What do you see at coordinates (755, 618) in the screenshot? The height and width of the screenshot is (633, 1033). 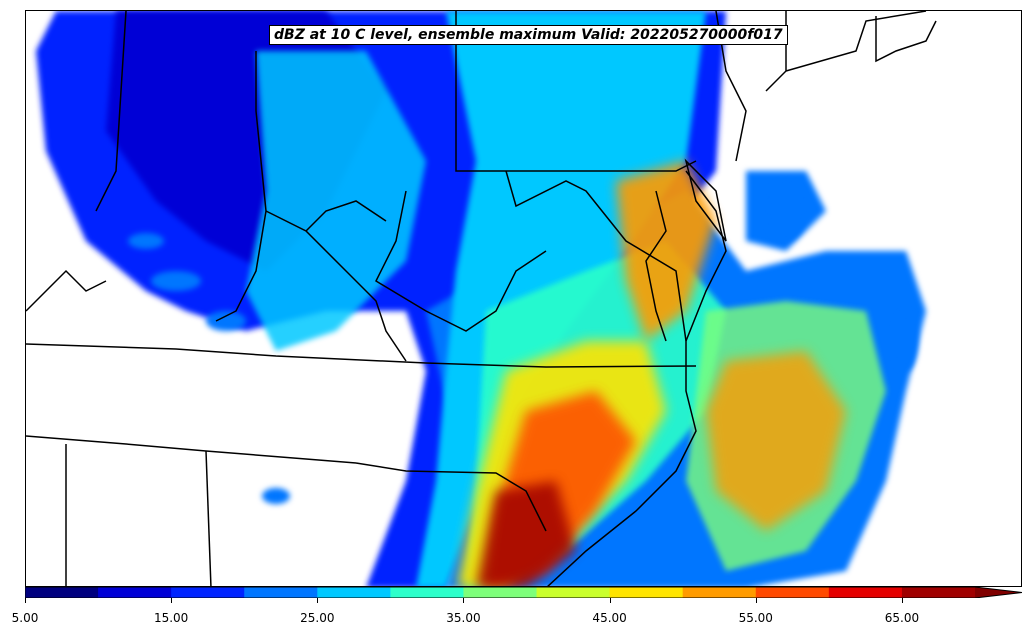 I see `colorbar-tick-label: 55.00` at bounding box center [755, 618].